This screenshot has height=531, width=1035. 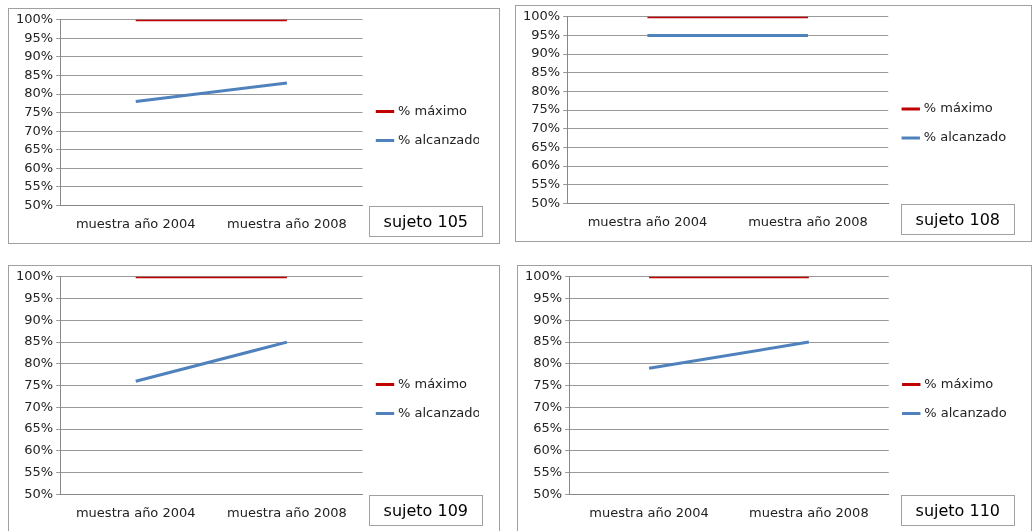 I want to click on text: sujeto 108, so click(x=957, y=219).